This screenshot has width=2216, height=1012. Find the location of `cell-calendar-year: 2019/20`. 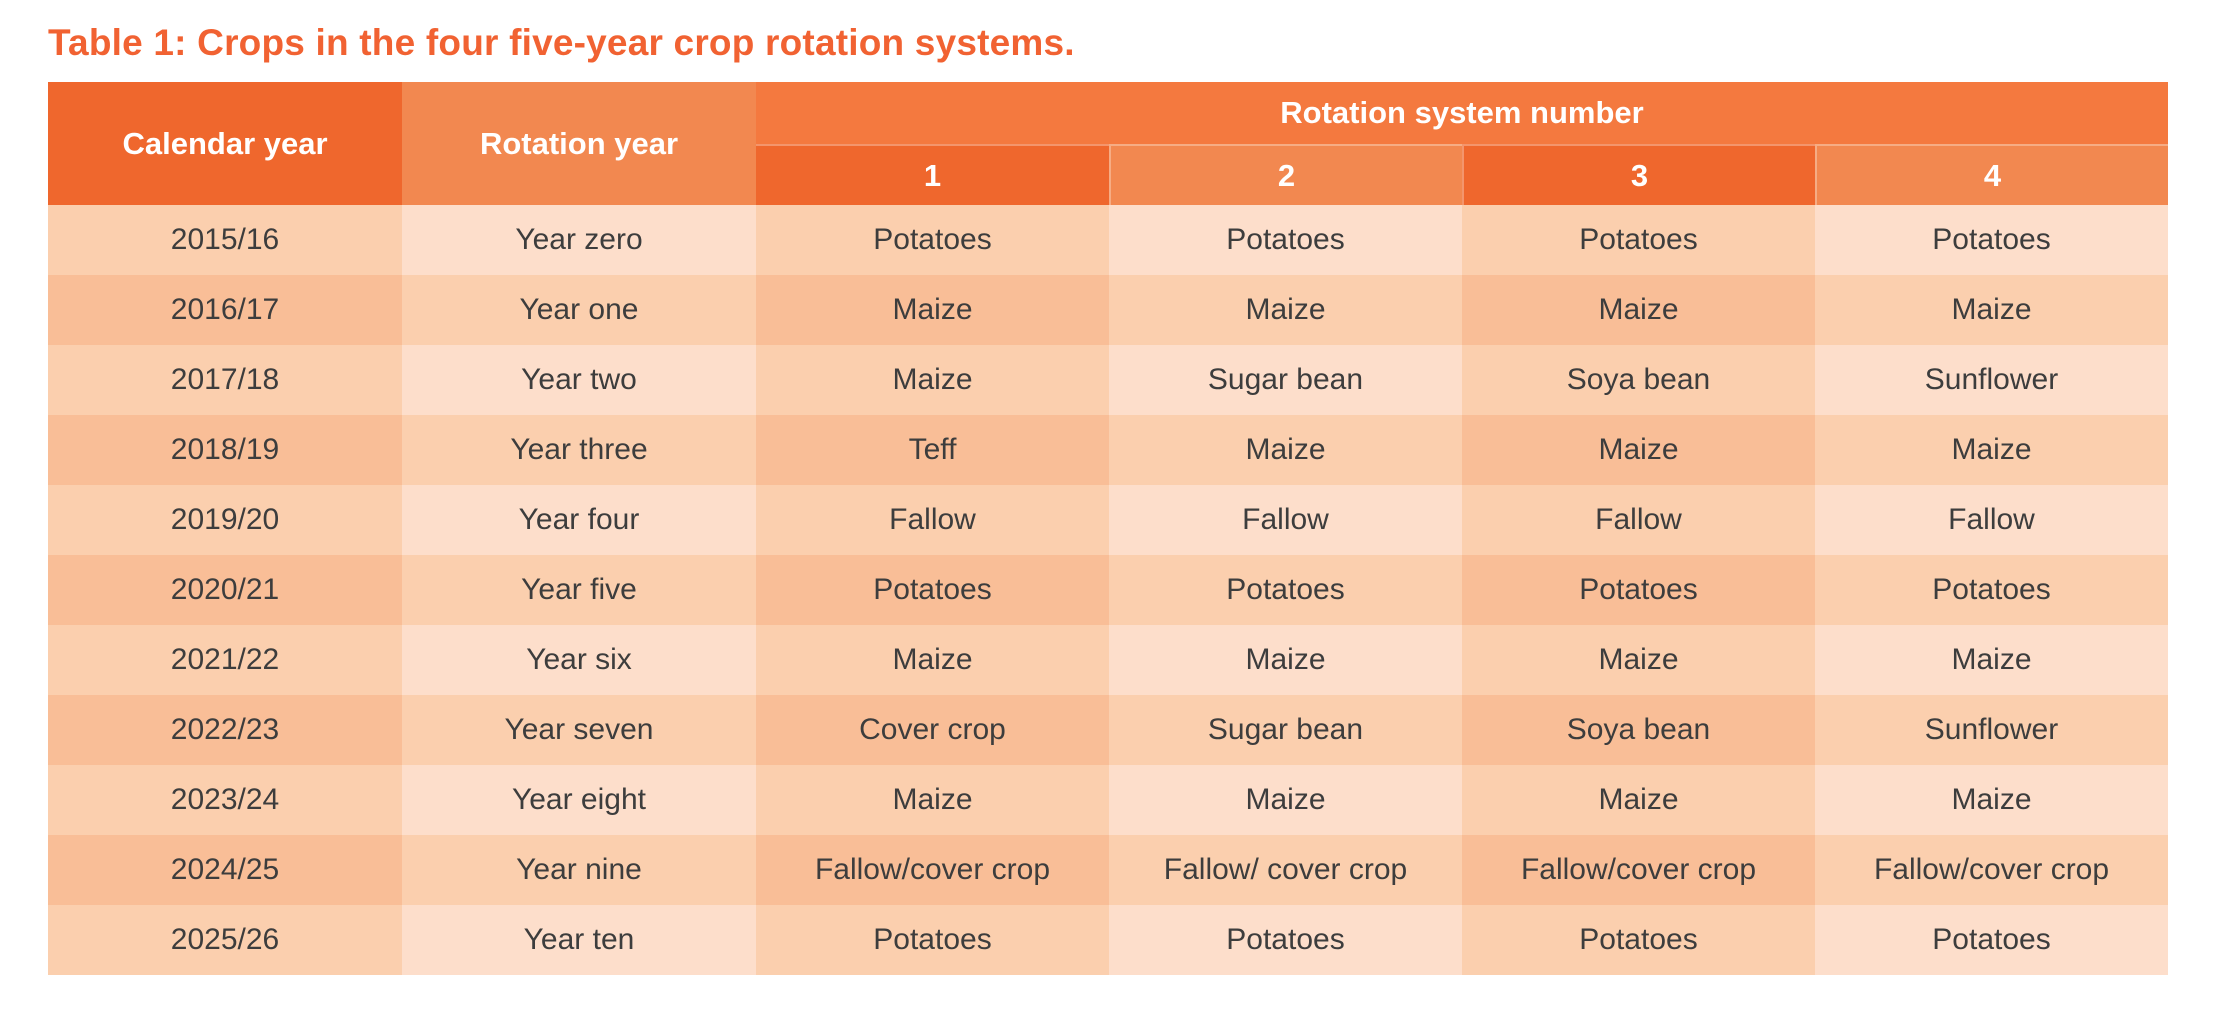

cell-calendar-year: 2019/20 is located at coordinates (225, 520).